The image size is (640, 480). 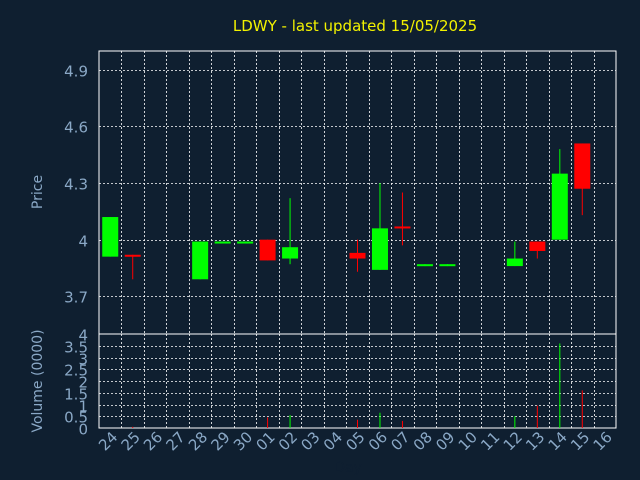 What do you see at coordinates (76, 128) in the screenshot?
I see `price-y-tick-label: 4.6` at bounding box center [76, 128].